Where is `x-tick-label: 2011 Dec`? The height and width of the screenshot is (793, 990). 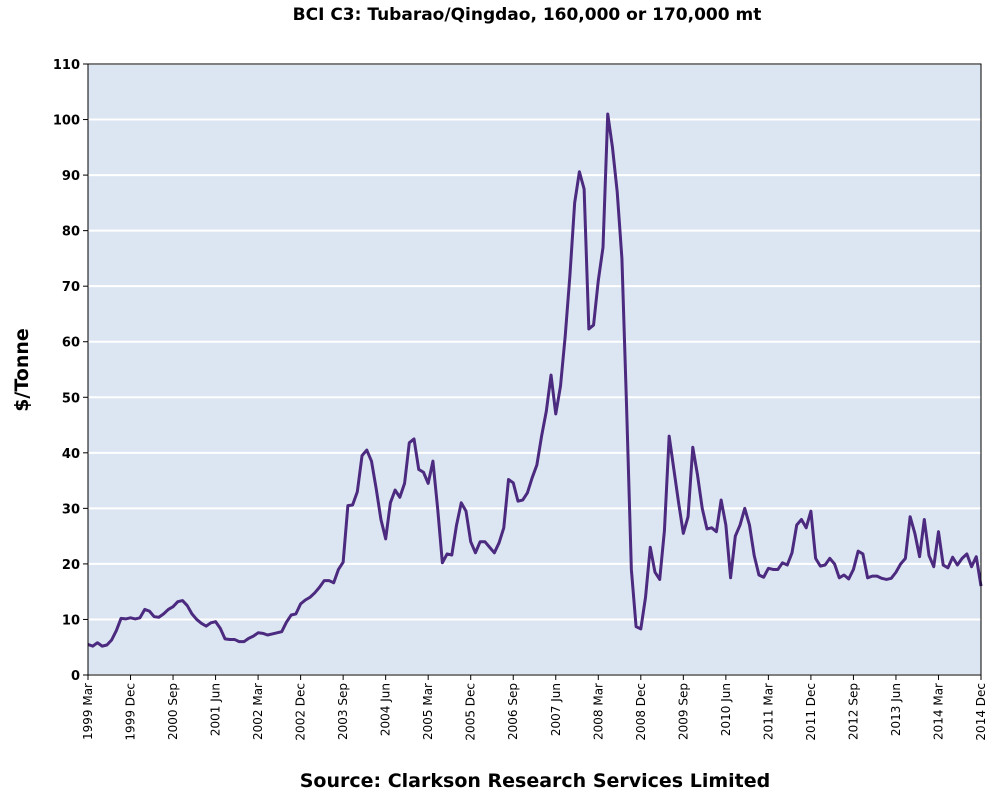 x-tick-label: 2011 Dec is located at coordinates (811, 712).